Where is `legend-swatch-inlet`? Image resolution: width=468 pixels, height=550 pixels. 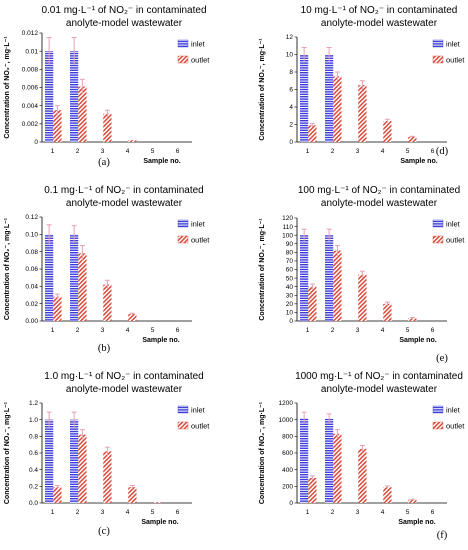
legend-swatch-inlet is located at coordinates (183, 43).